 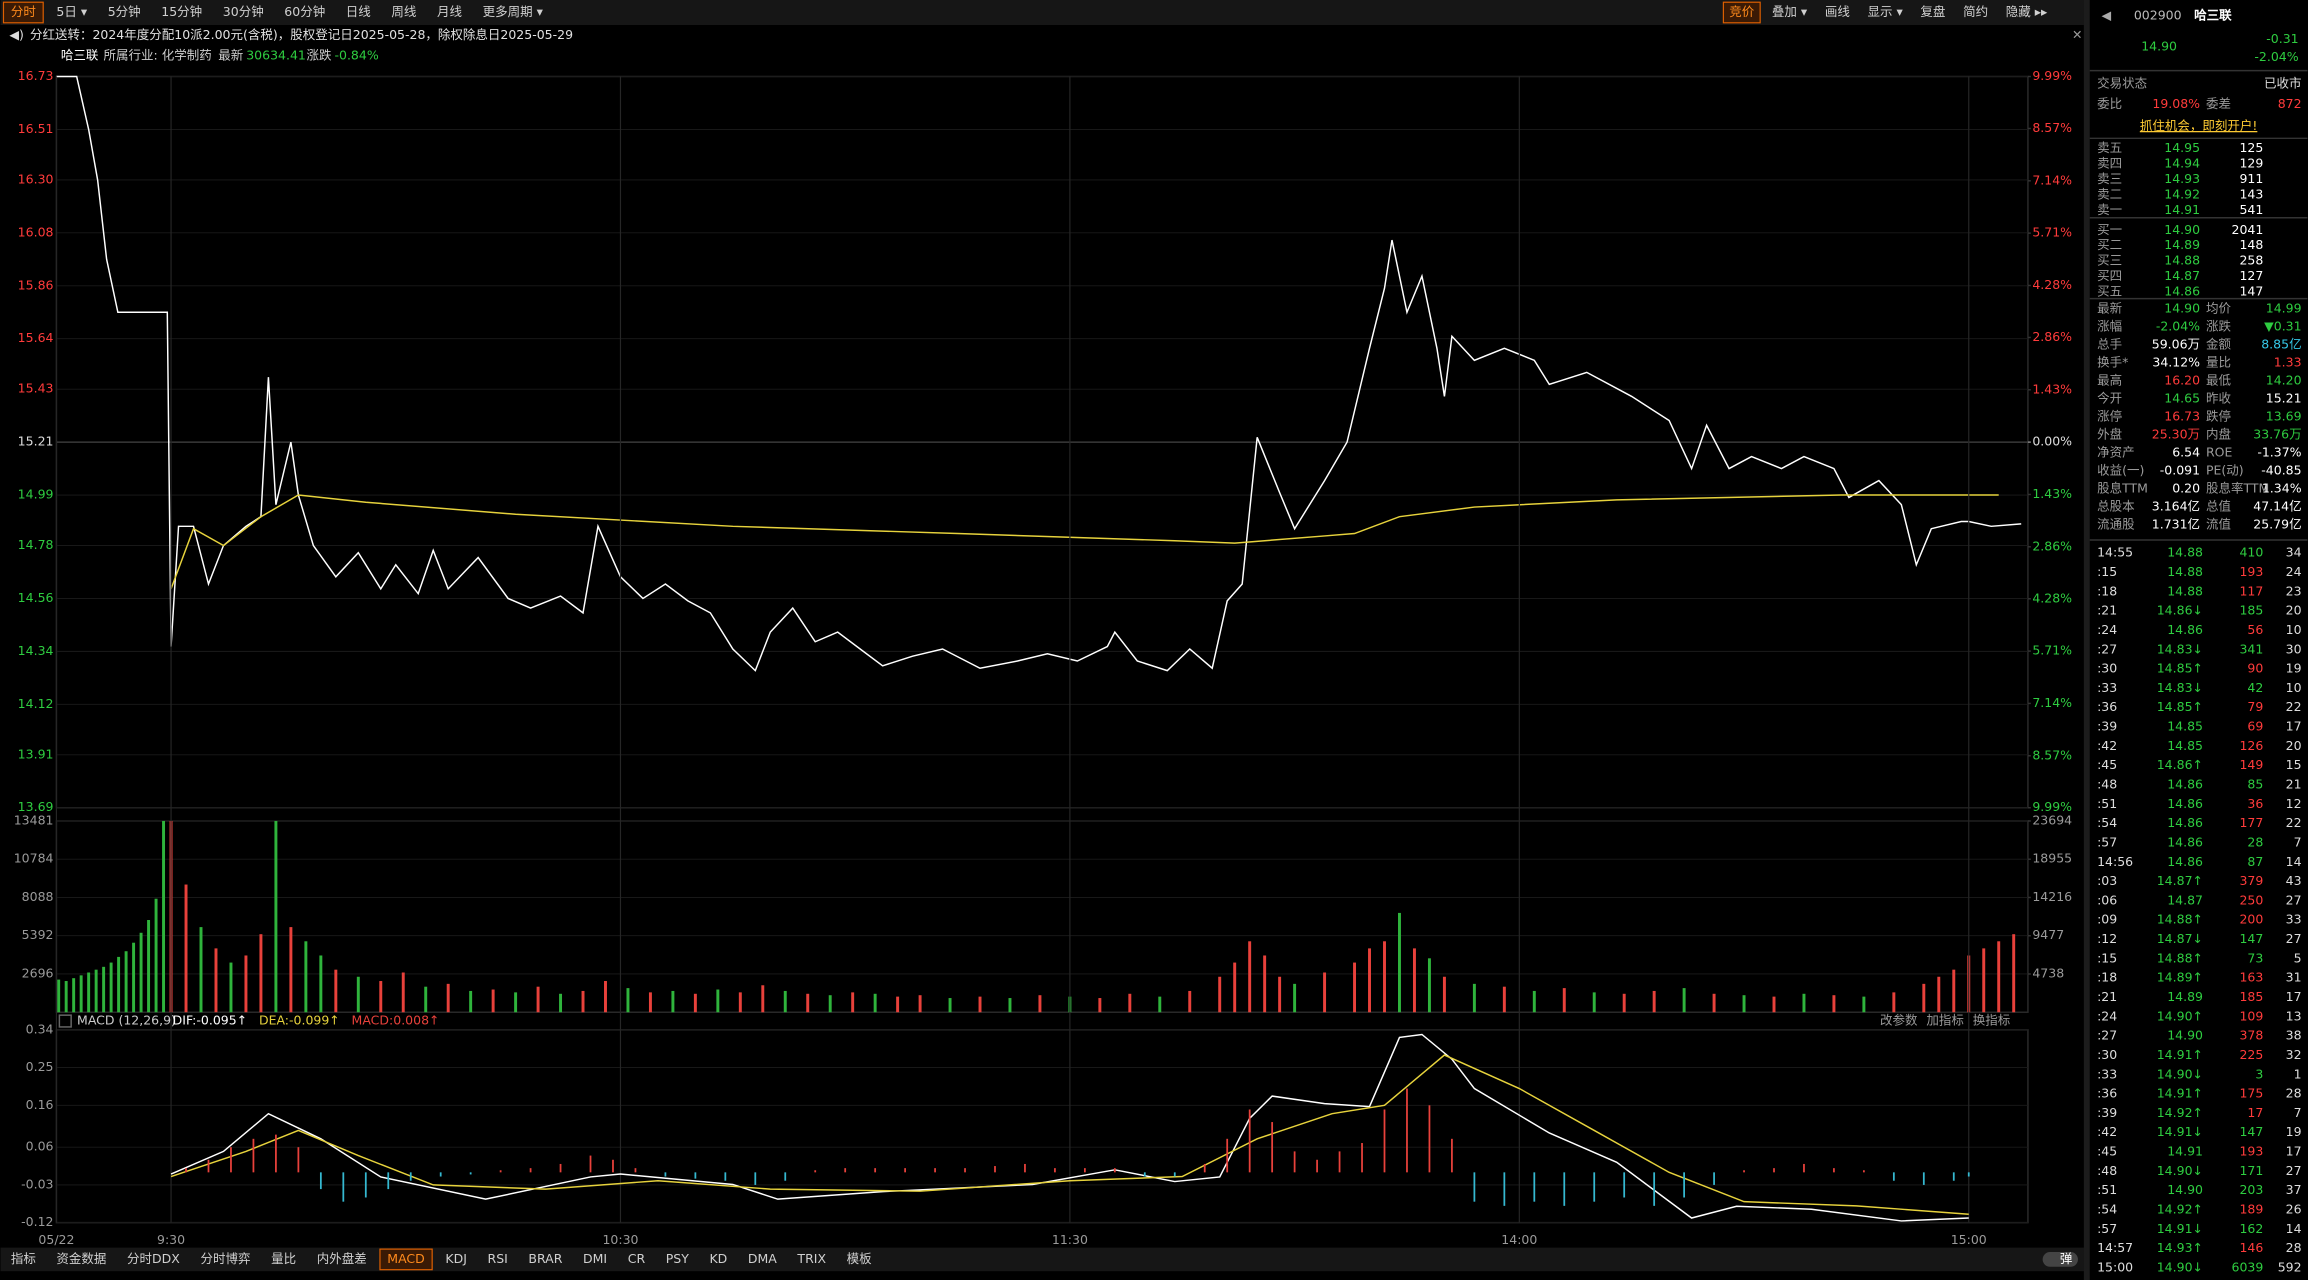 I want to click on stat-value: 14.65, so click(x=2182, y=398).